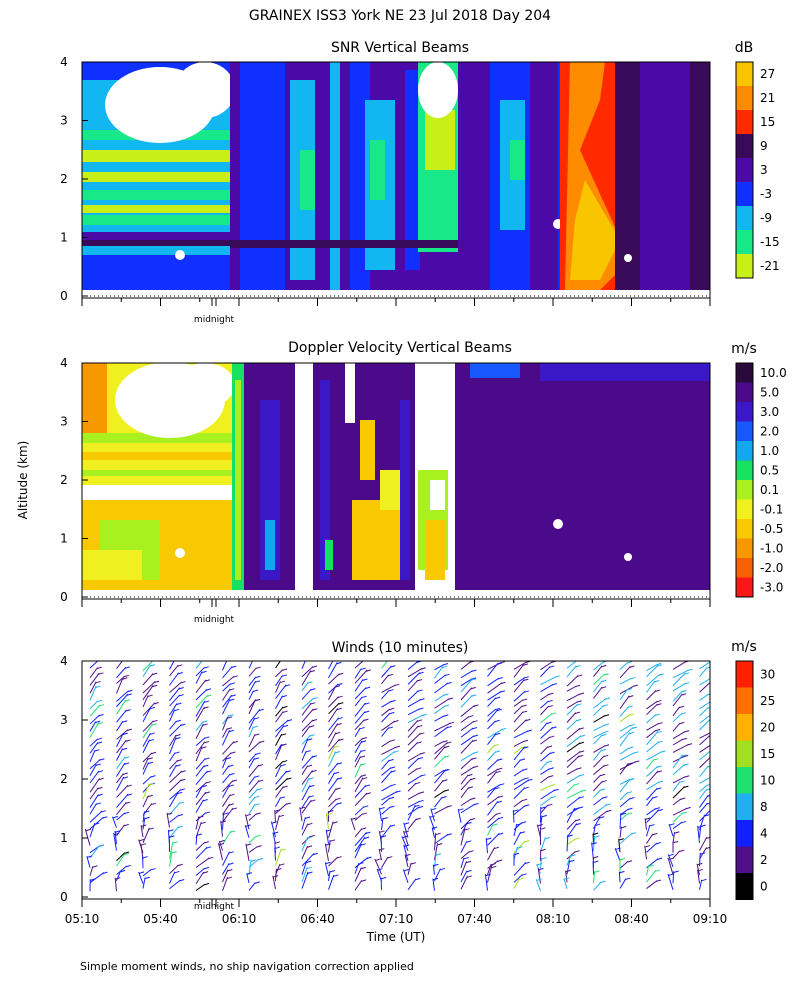 Image resolution: width=800 pixels, height=1000 pixels. Describe the element at coordinates (773, 373) in the screenshot. I see `doppler-colorbar-label: 10.0` at that location.